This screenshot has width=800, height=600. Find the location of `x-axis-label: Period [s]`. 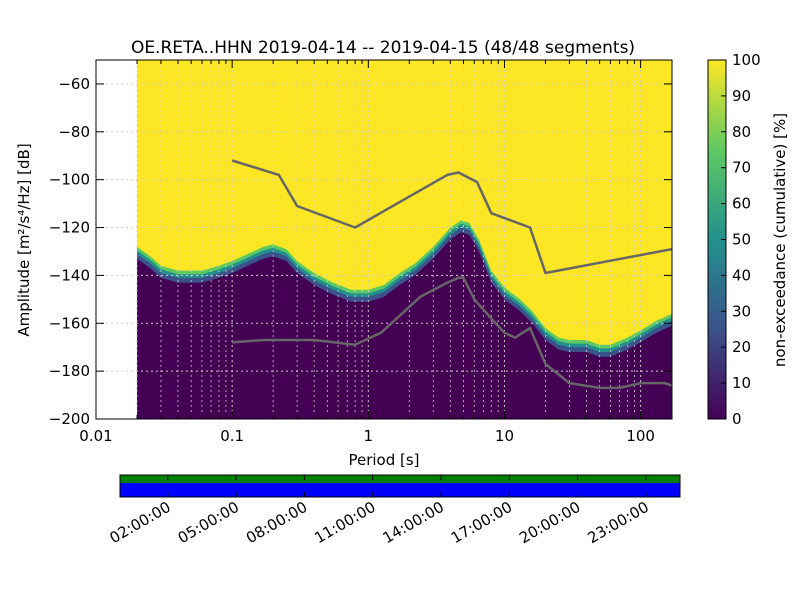

x-axis-label: Period [s] is located at coordinates (383, 460).